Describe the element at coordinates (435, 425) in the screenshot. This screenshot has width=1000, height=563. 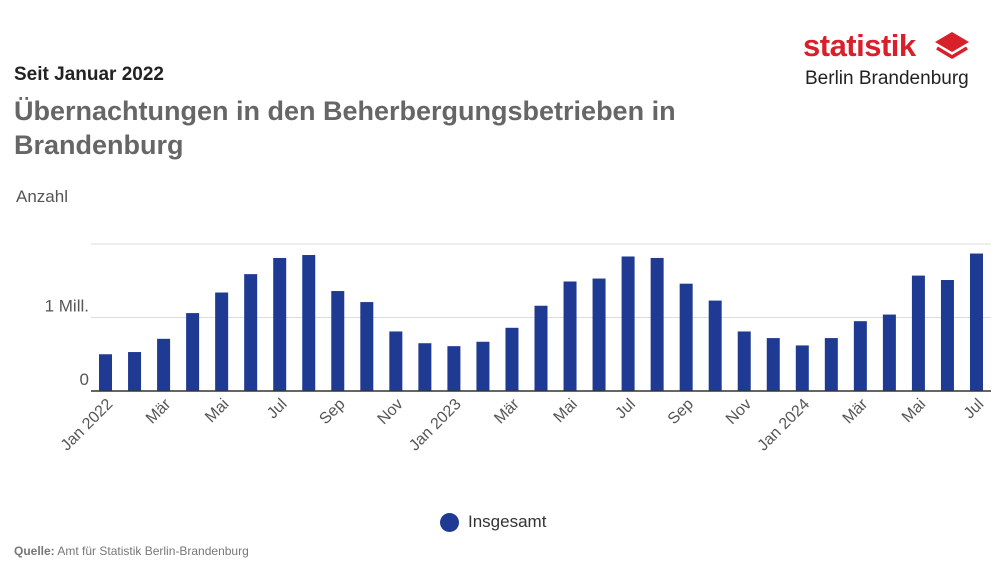
I see `x-tick-label: Jan 2023` at that location.